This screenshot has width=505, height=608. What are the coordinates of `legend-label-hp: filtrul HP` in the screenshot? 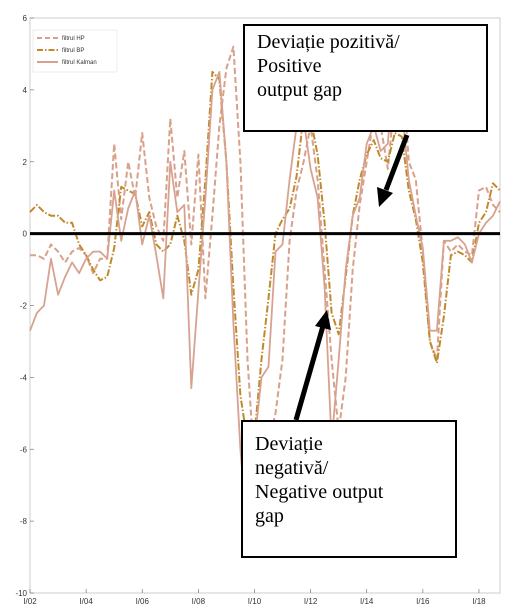 It's located at (73, 39).